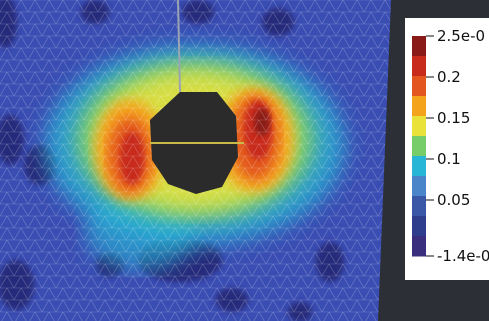 Image resolution: width=489 pixels, height=321 pixels. I want to click on legend-max-label: 2.5e-0, so click(461, 36).